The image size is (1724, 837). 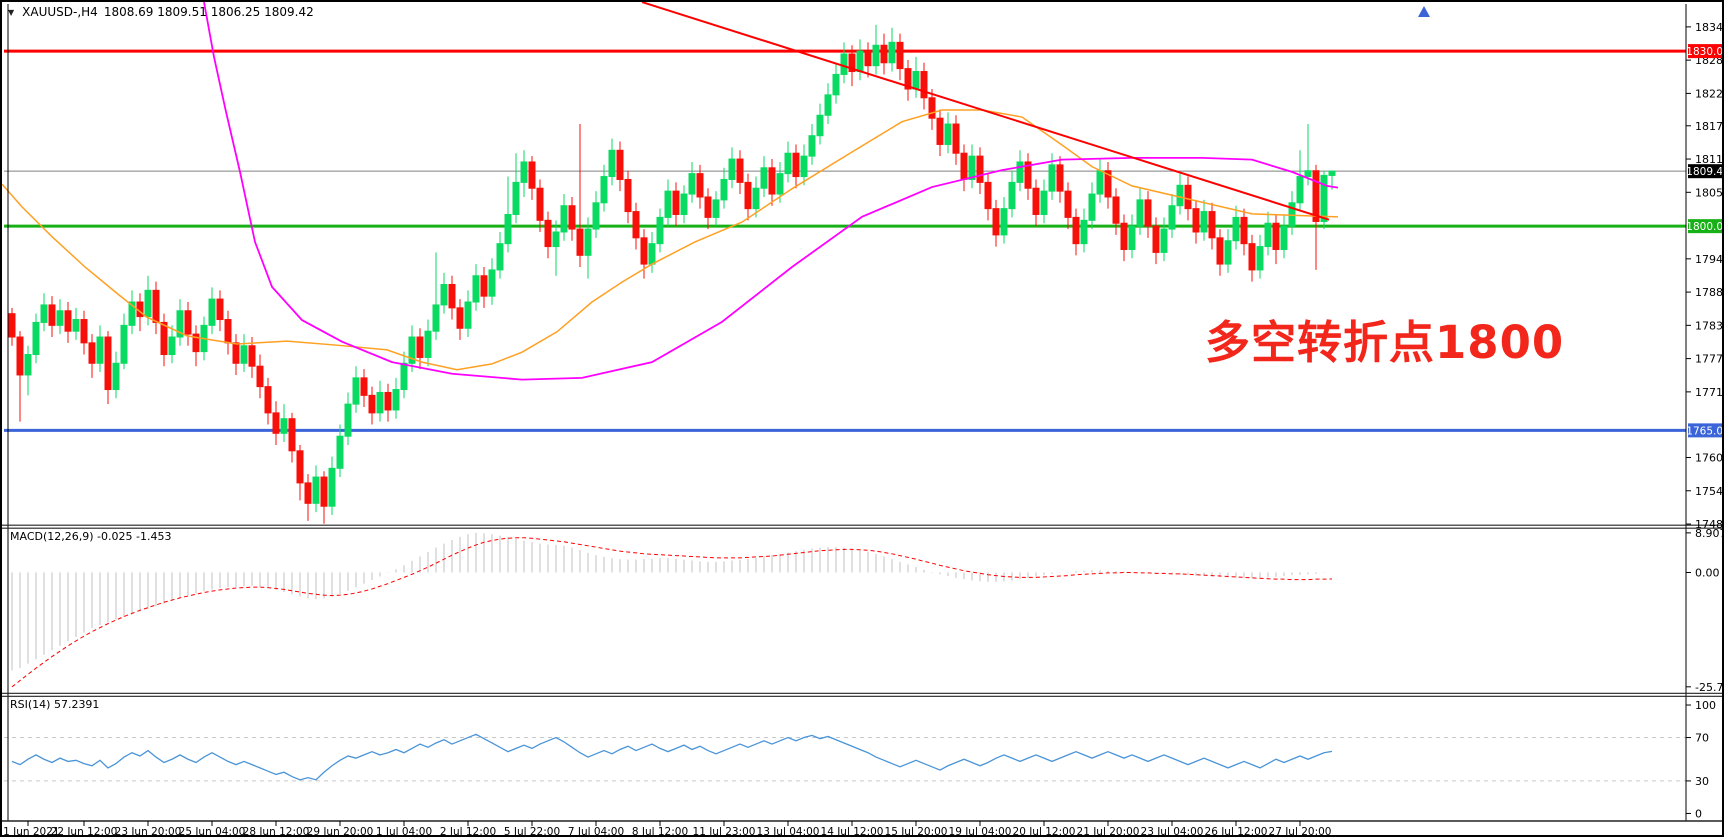 What do you see at coordinates (1709, 458) in the screenshot?
I see `price-axis-label: 1760.35` at bounding box center [1709, 458].